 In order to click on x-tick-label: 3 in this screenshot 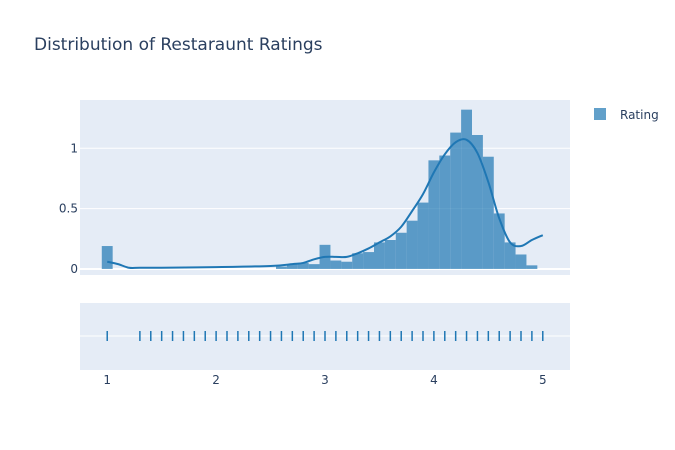, I will do `click(325, 380)`.